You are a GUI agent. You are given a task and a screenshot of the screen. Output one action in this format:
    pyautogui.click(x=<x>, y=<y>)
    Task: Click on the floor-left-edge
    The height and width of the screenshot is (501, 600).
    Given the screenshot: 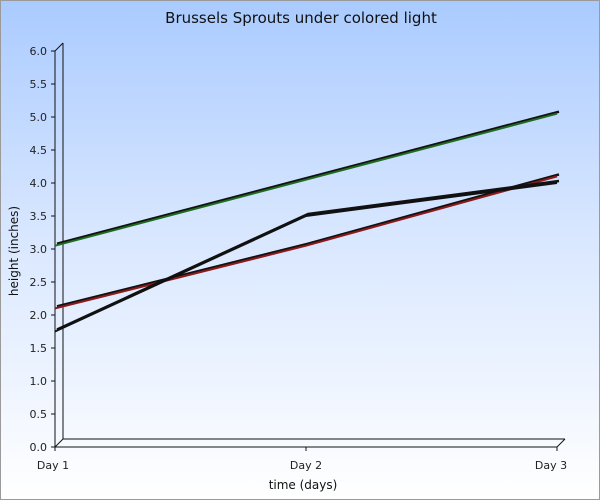 What is the action you would take?
    pyautogui.click(x=59, y=443)
    